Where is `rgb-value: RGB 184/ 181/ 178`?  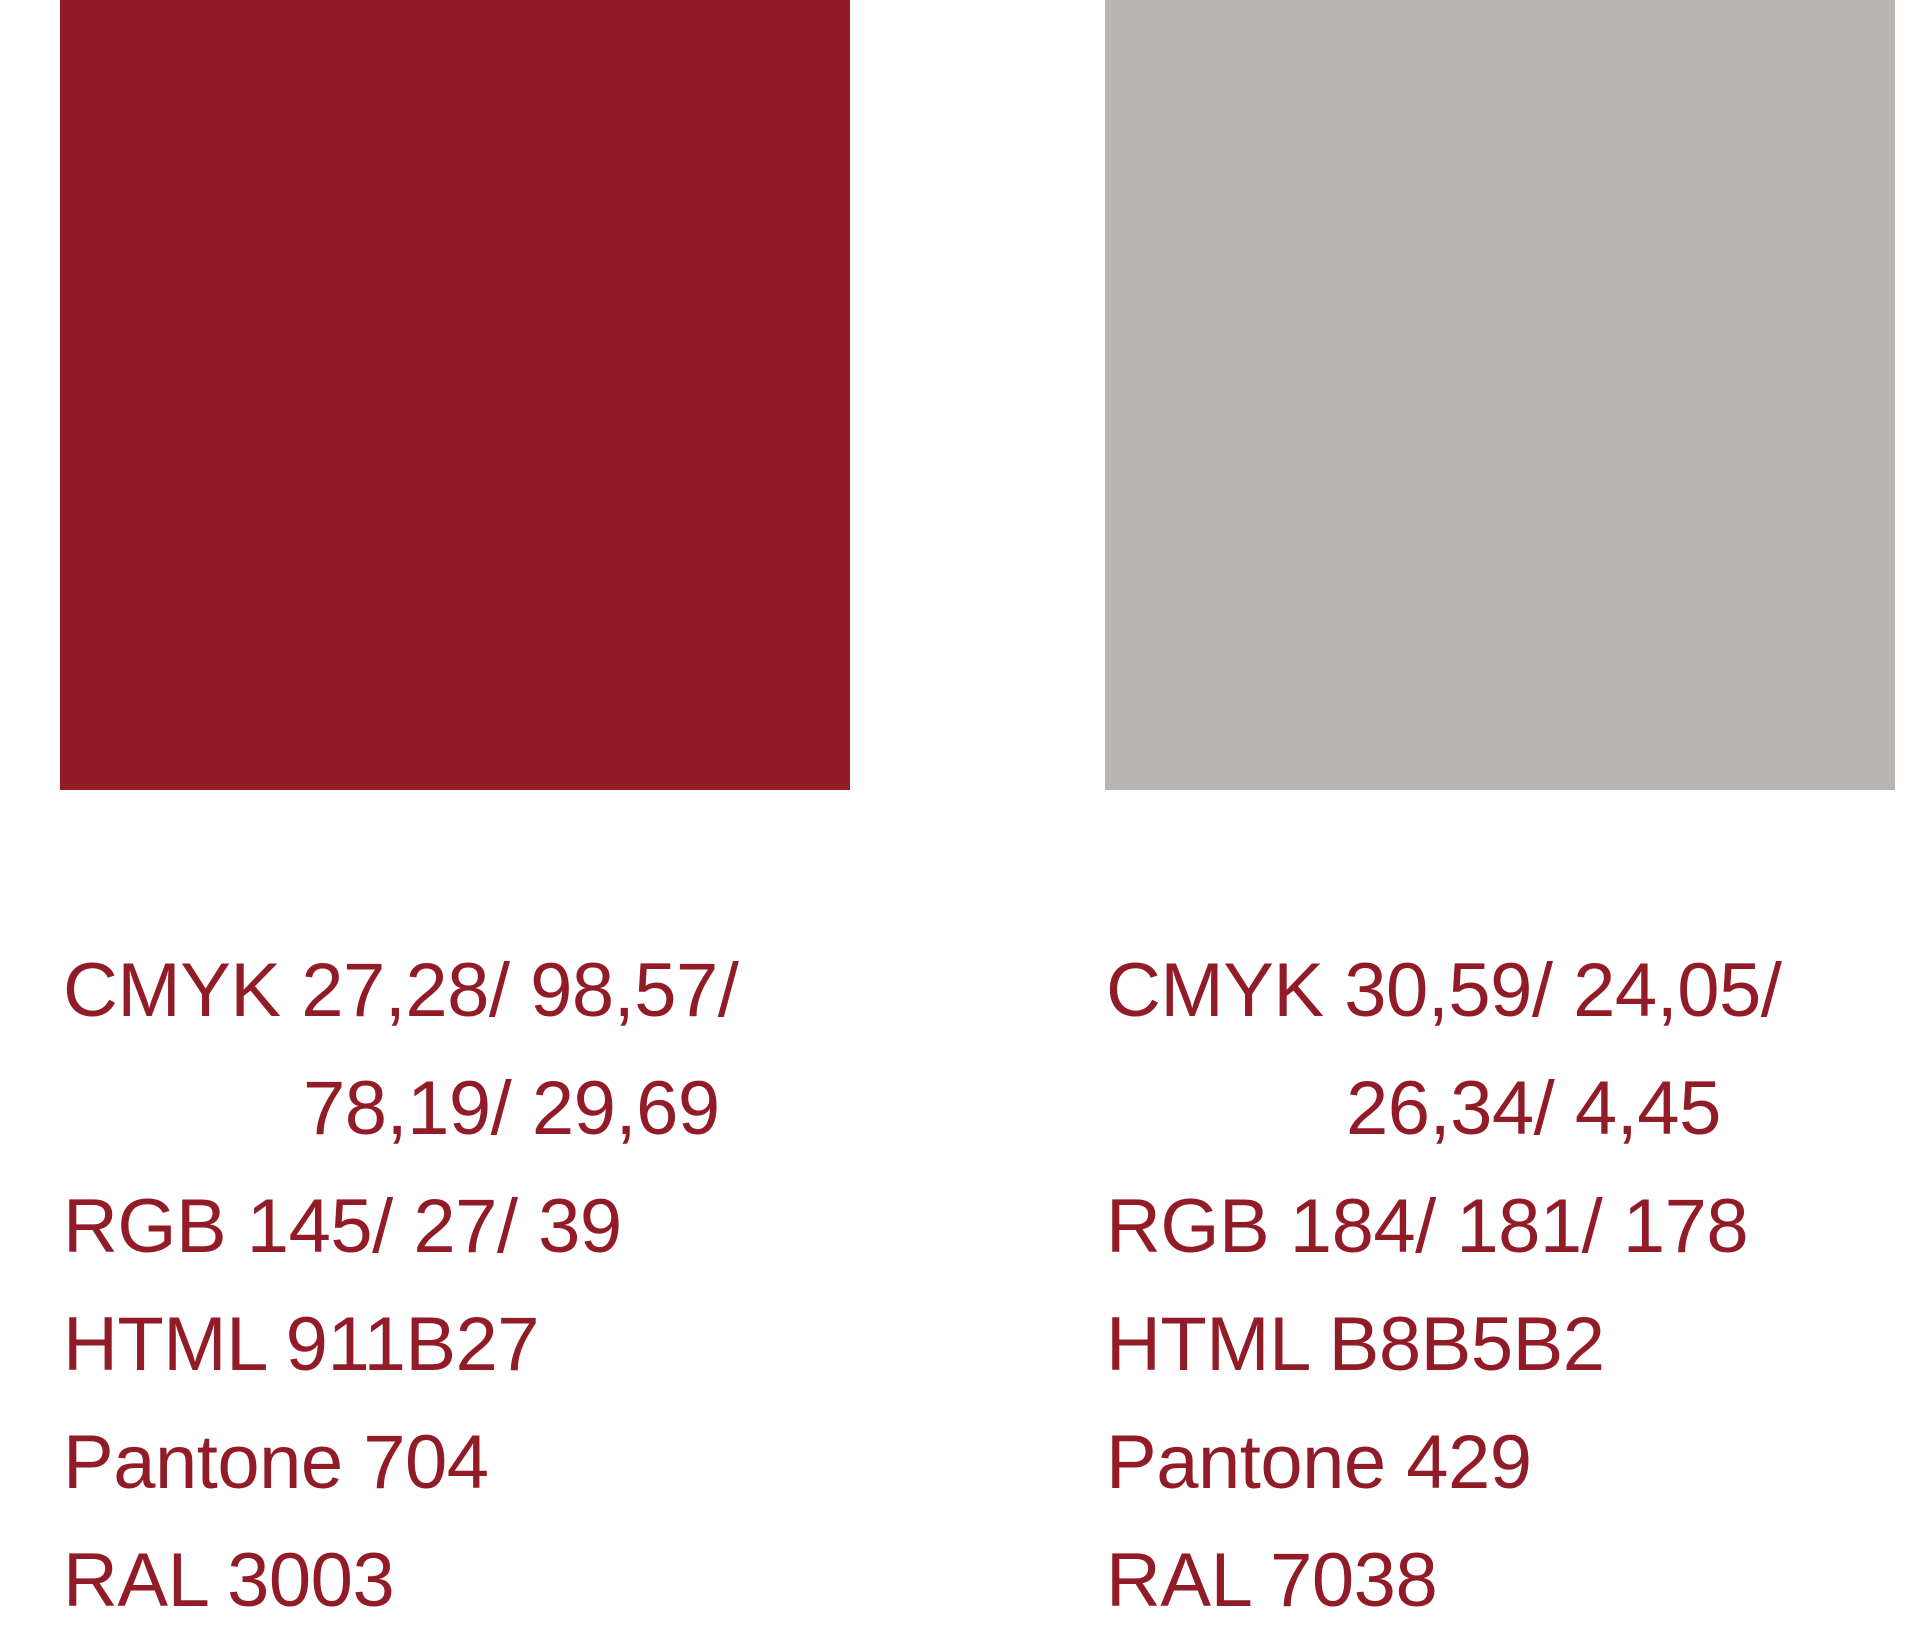 rgb-value: RGB 184/ 181/ 178 is located at coordinates (1427, 1226).